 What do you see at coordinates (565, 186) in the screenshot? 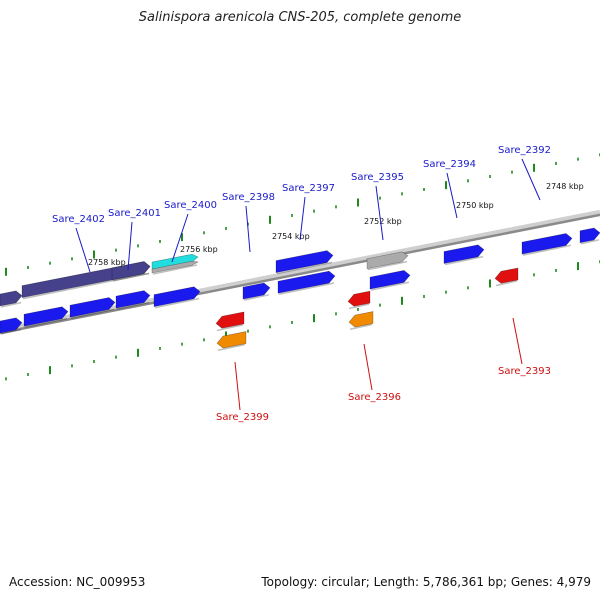
I see `scale-label: 2748 kbp` at bounding box center [565, 186].